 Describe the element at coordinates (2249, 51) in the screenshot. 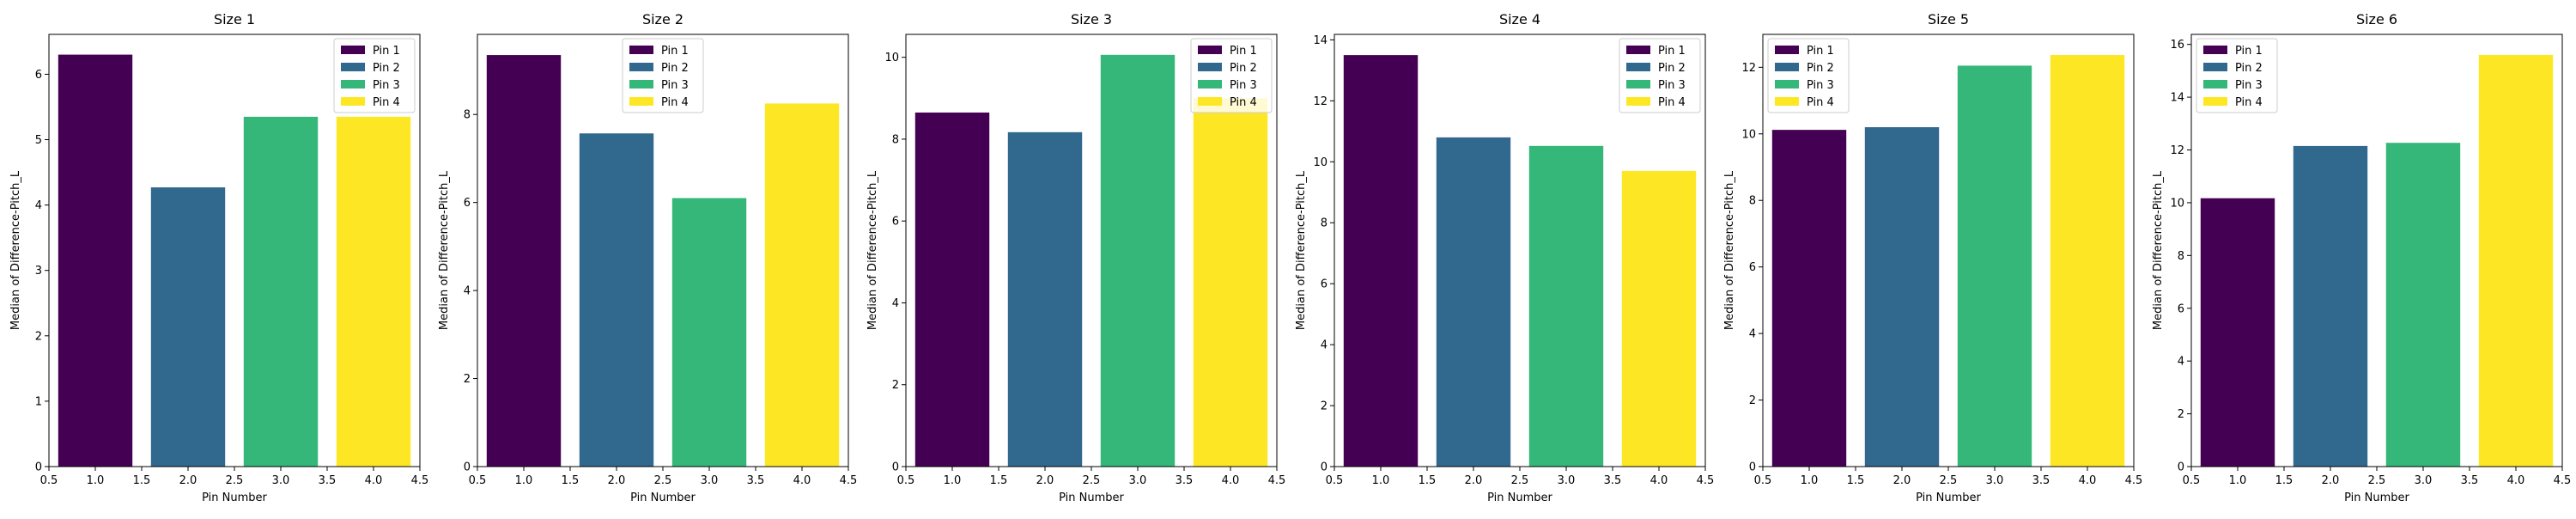

I see `legend-label-pin-1: Pin 1` at that location.